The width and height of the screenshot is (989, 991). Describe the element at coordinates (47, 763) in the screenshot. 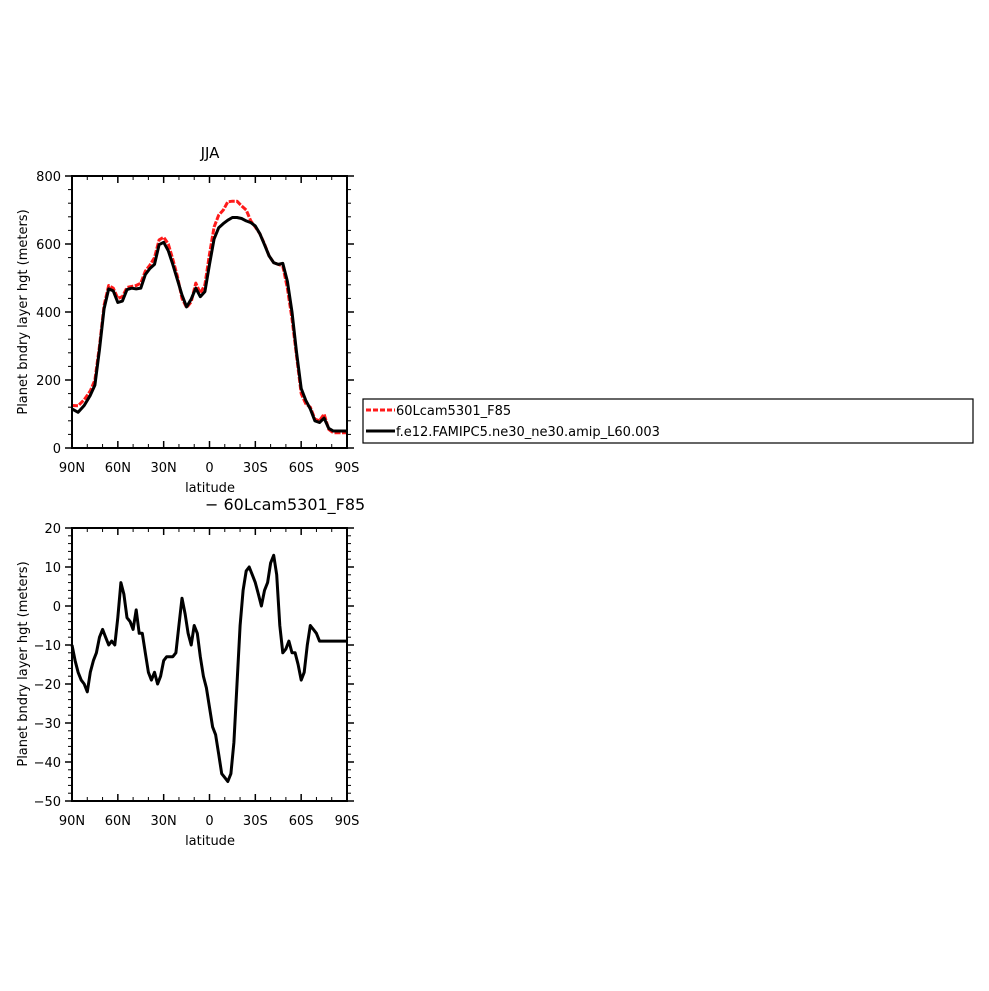

I see `bottom-y-tick-label: −40` at that location.